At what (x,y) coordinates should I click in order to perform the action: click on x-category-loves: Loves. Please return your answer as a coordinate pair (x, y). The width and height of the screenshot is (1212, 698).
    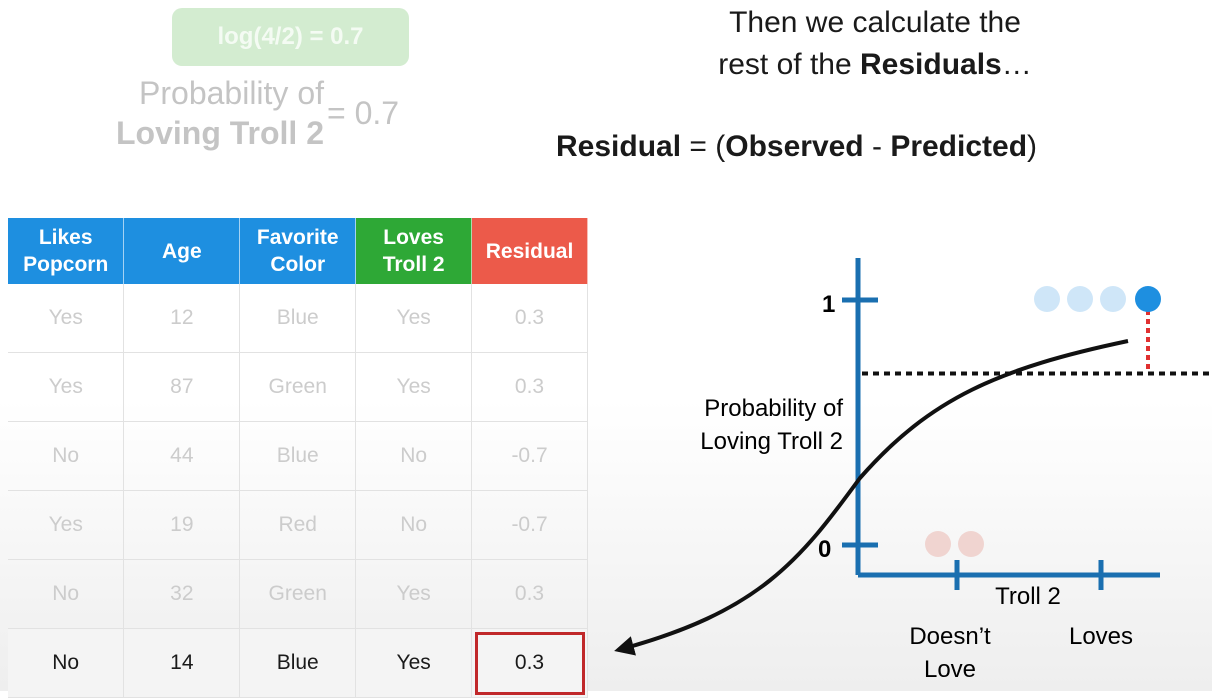
    Looking at the image, I should click on (1101, 636).